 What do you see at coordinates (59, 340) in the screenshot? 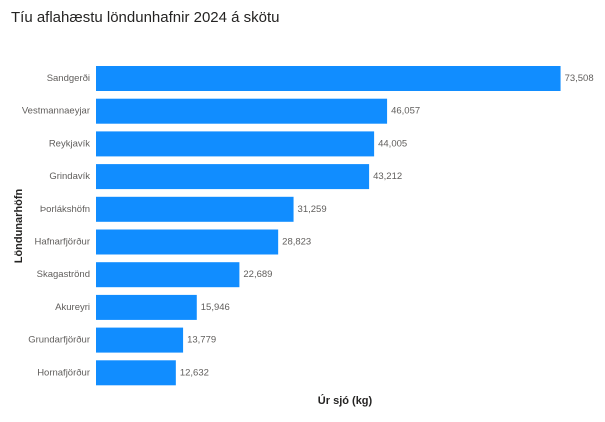
I see `category-label: Grundarfjörður` at bounding box center [59, 340].